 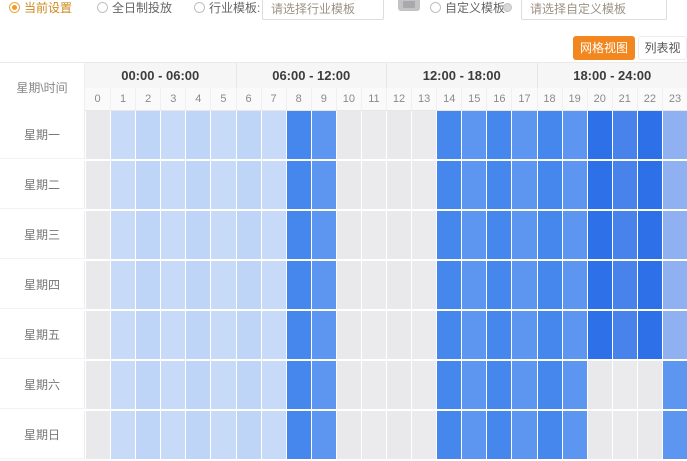 I want to click on custom-template-select: 请选择自定义模板, so click(x=594, y=10).